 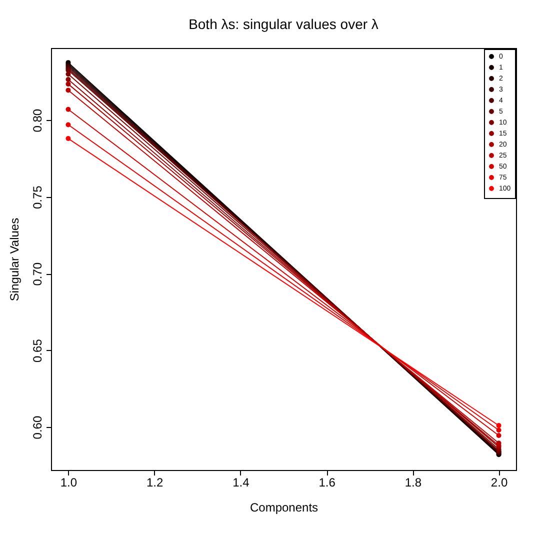 I want to click on x-tick-label: 1.0, so click(x=69, y=483).